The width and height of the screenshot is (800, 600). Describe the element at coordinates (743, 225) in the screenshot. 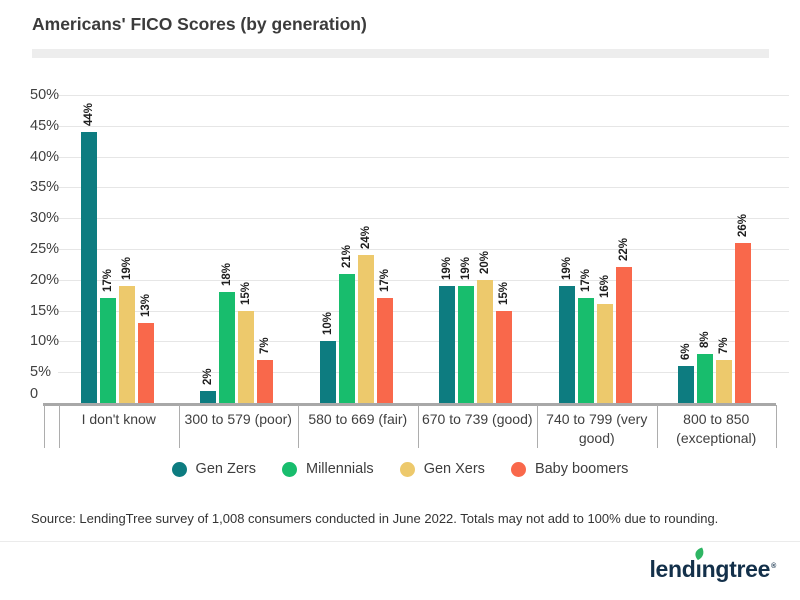

I see `bar-value-label: 26%` at that location.